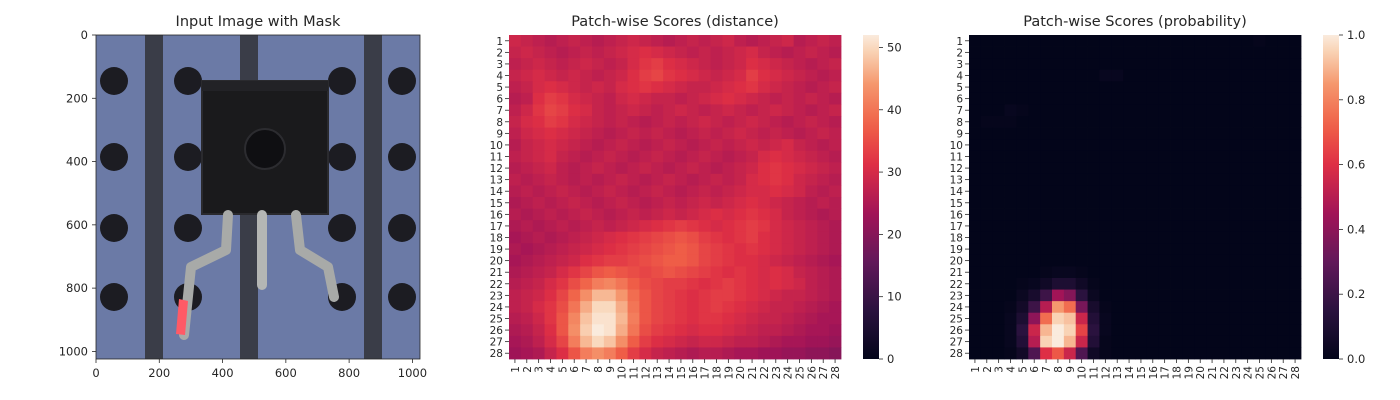 The image size is (1400, 400). Describe the element at coordinates (315, 256) in the screenshot. I see `transistor-lead-right` at that location.